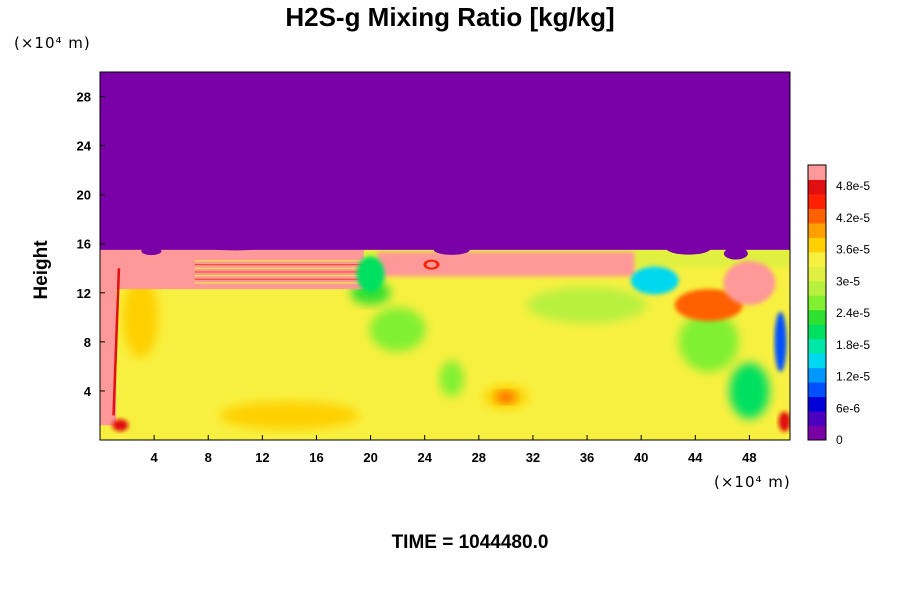 The image size is (900, 600). Describe the element at coordinates (108, 337) in the screenshot. I see `left-wall-high` at that location.